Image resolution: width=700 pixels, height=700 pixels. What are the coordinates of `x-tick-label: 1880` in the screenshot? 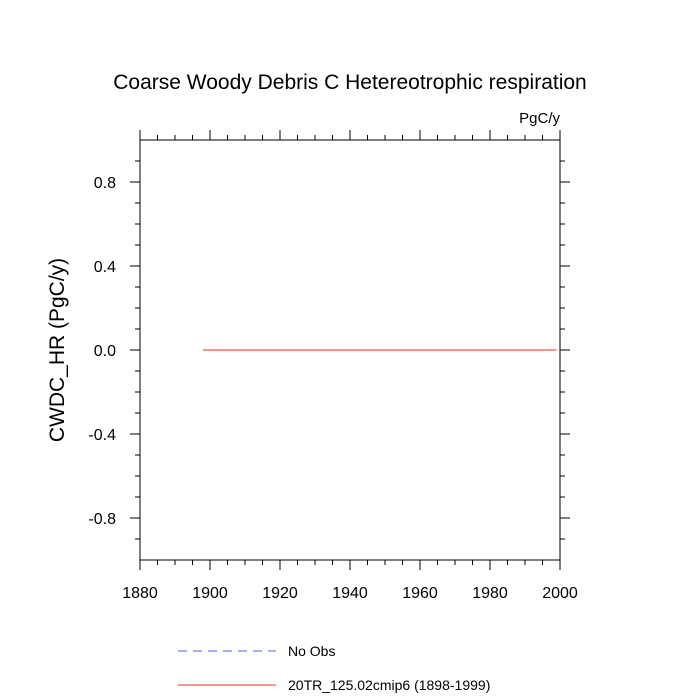 It's located at (140, 593).